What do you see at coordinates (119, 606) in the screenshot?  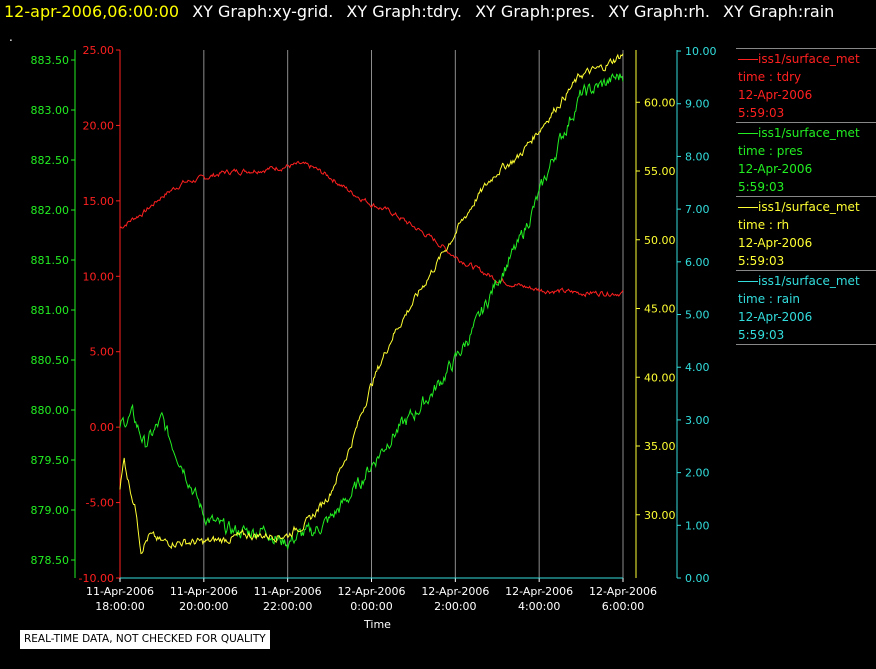 I see `x-tick-label-time: 18:00:00` at bounding box center [119, 606].